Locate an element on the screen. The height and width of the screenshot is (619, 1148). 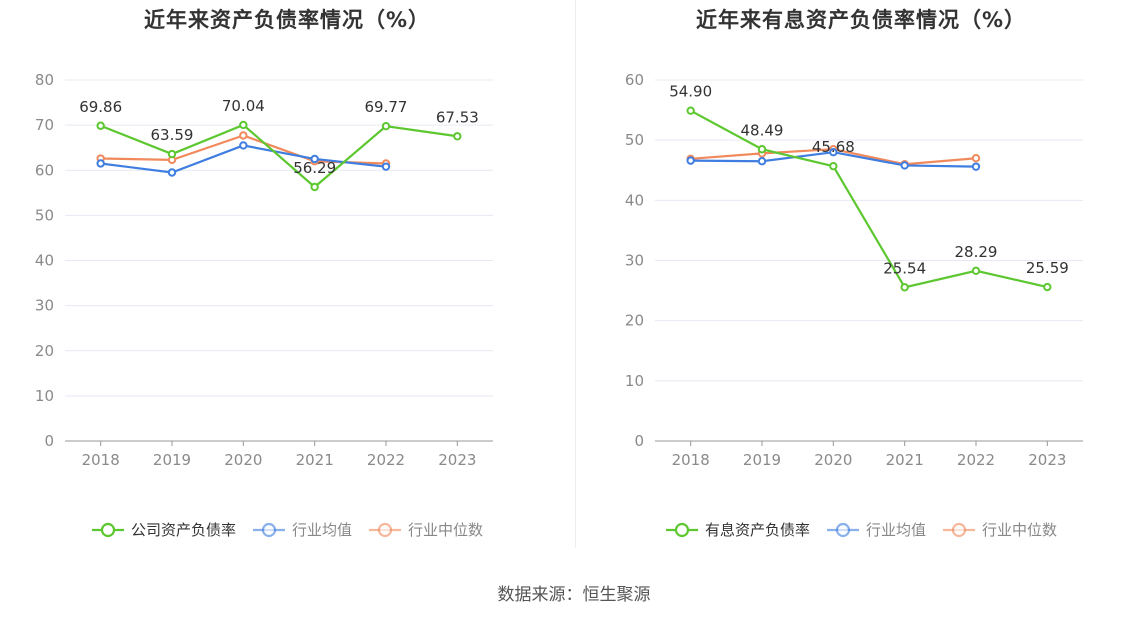
data-label: 56.29 is located at coordinates (314, 168).